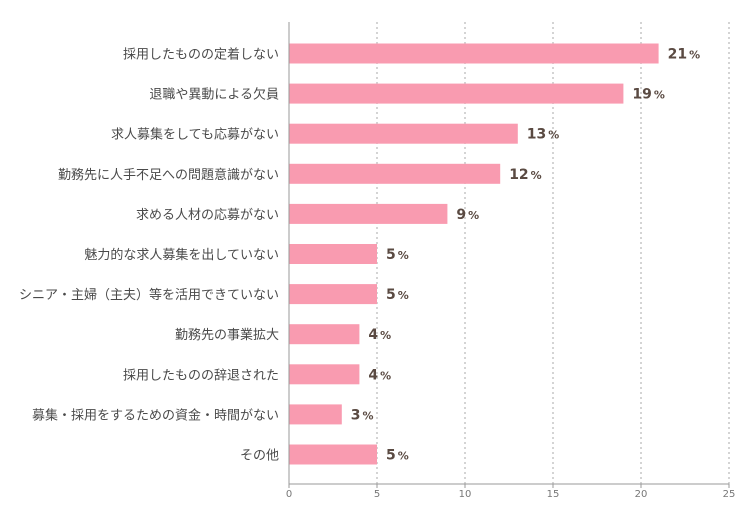 The height and width of the screenshot is (514, 750). What do you see at coordinates (362, 415) in the screenshot?
I see `value-label: 3%` at bounding box center [362, 415].